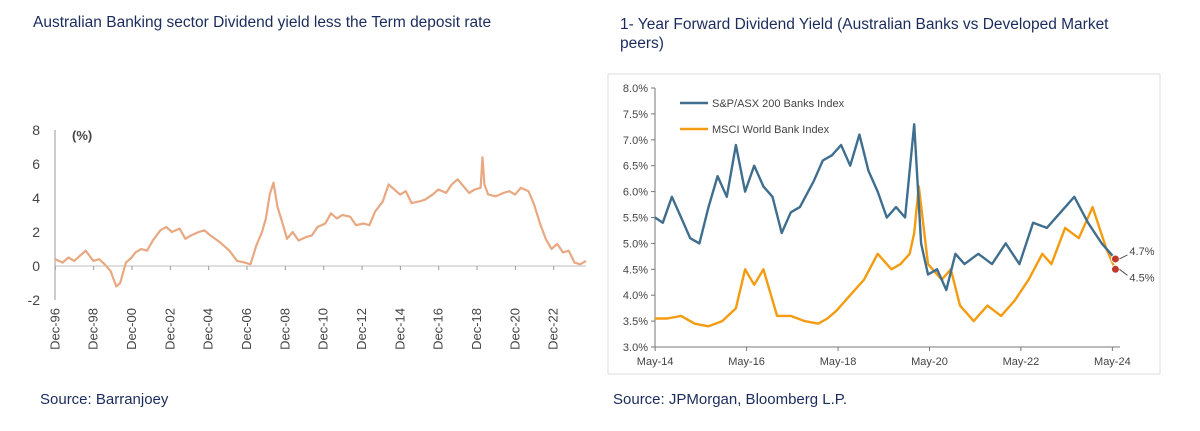  I want to click on left-y-unit-label: (%), so click(82, 135).